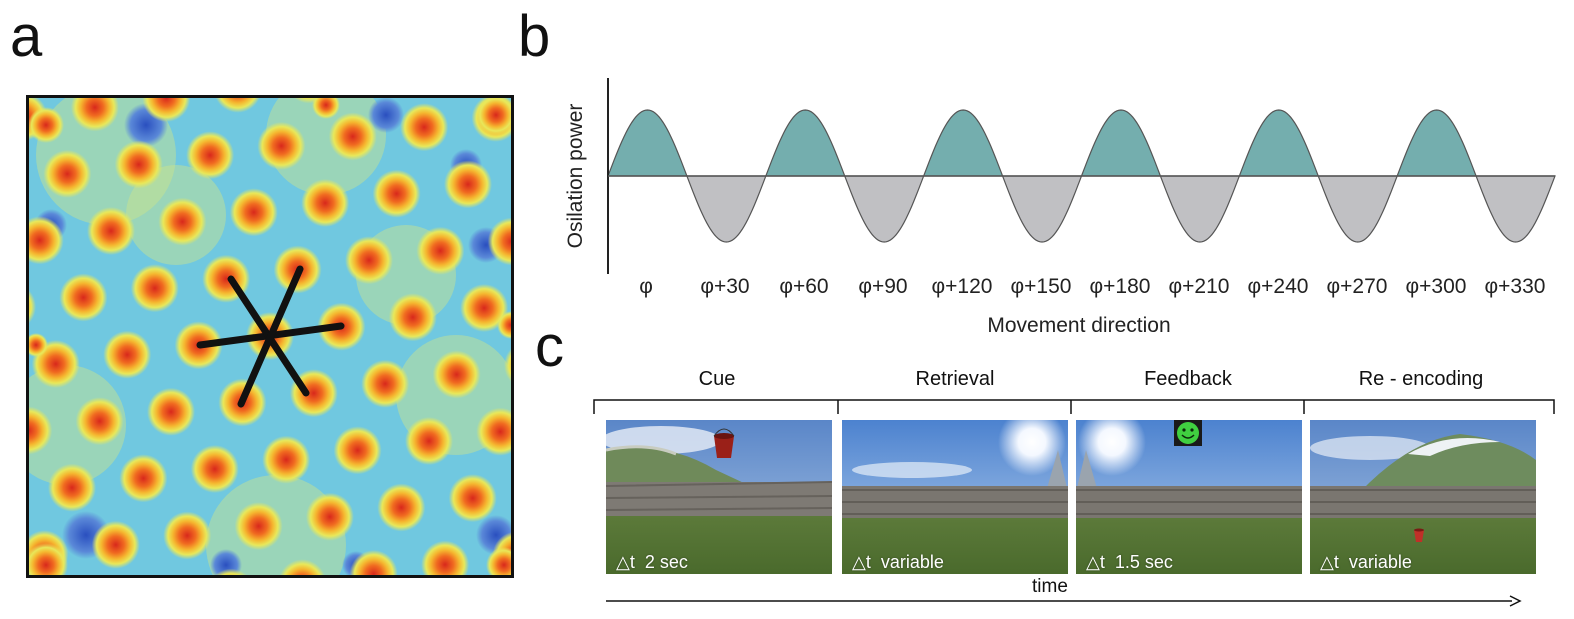 The width and height of the screenshot is (1574, 619). I want to click on panel-label-a: a, so click(26, 36).